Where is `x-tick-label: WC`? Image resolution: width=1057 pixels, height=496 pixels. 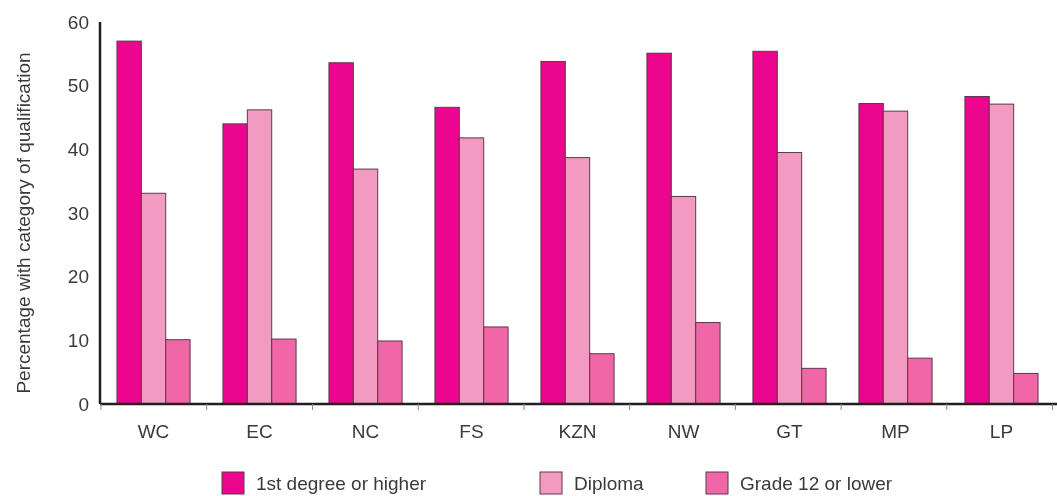
x-tick-label: WC is located at coordinates (153, 431).